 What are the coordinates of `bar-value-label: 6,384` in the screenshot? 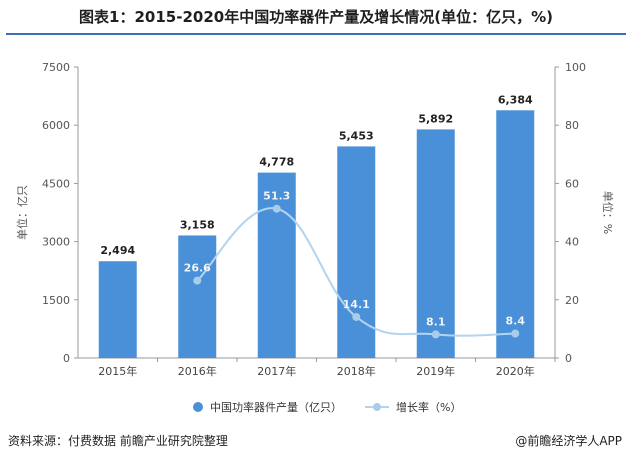 It's located at (515, 99).